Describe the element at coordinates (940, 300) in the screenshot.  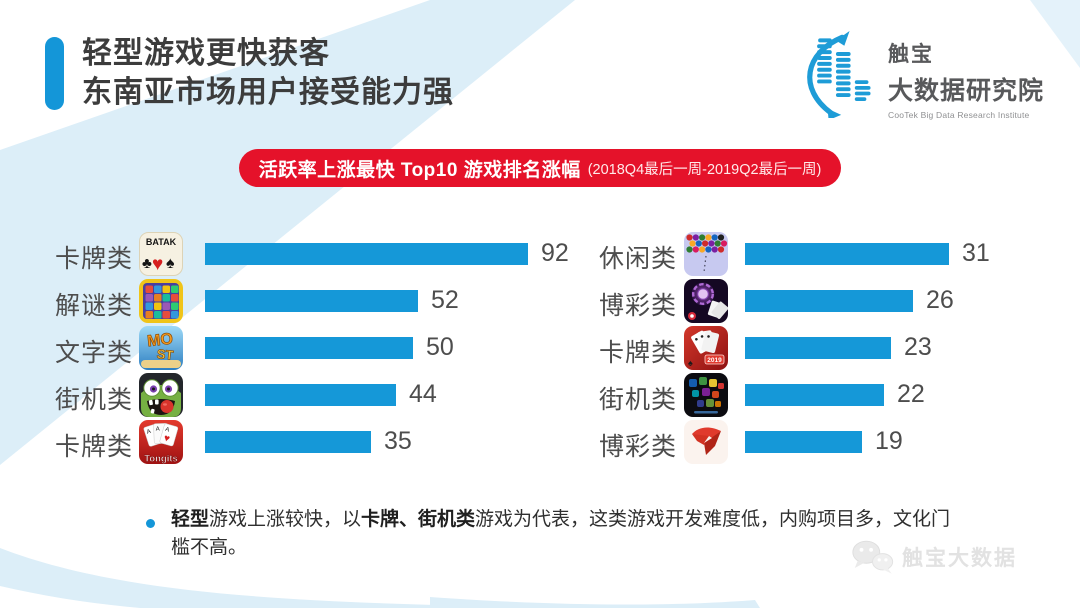
I see `bar-value: 26` at that location.